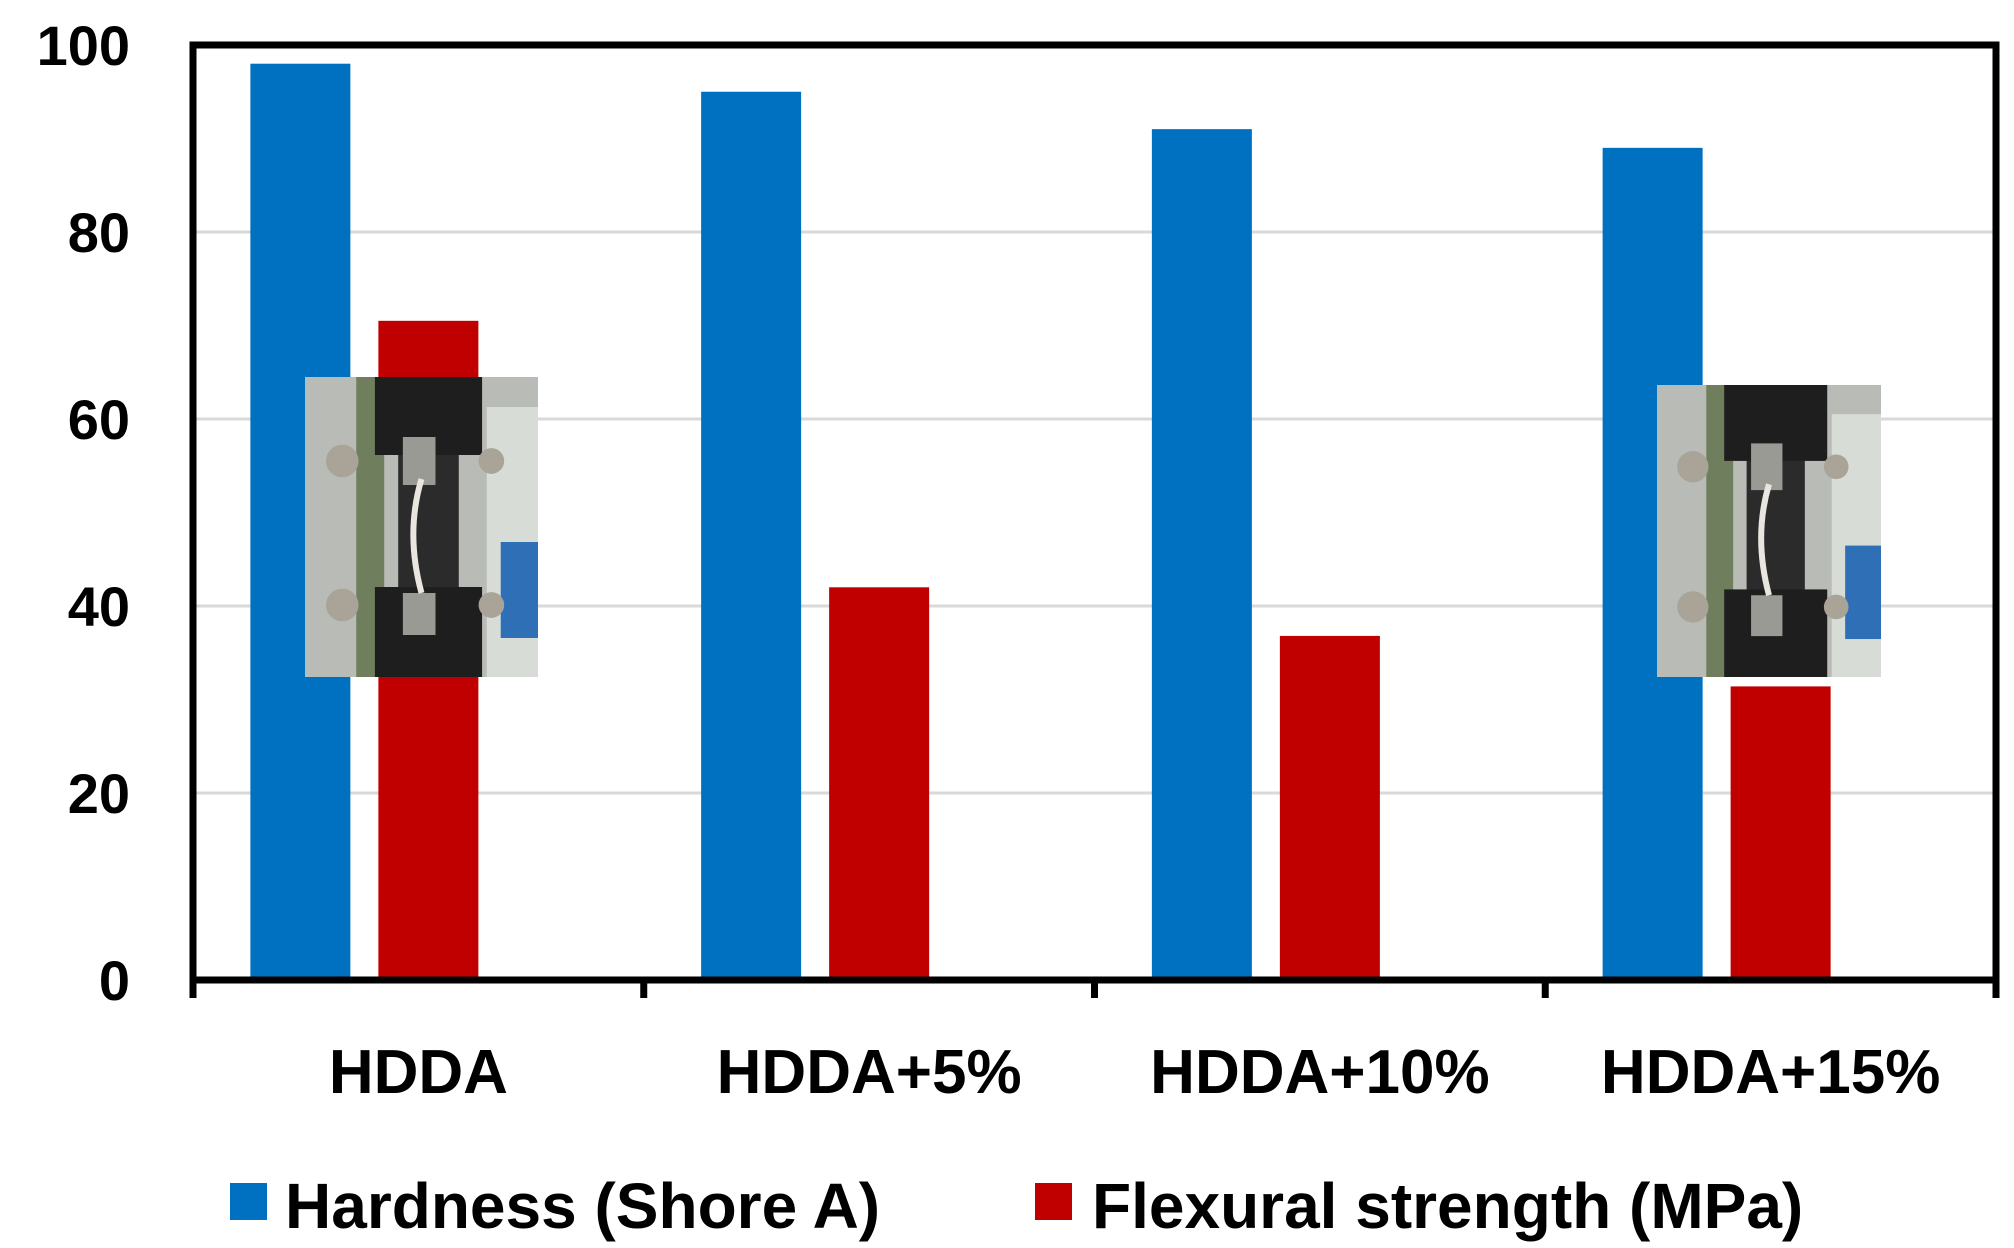 The height and width of the screenshot is (1248, 2014). What do you see at coordinates (582, 1206) in the screenshot?
I see `legend-label: Hardness (Shore A)` at bounding box center [582, 1206].